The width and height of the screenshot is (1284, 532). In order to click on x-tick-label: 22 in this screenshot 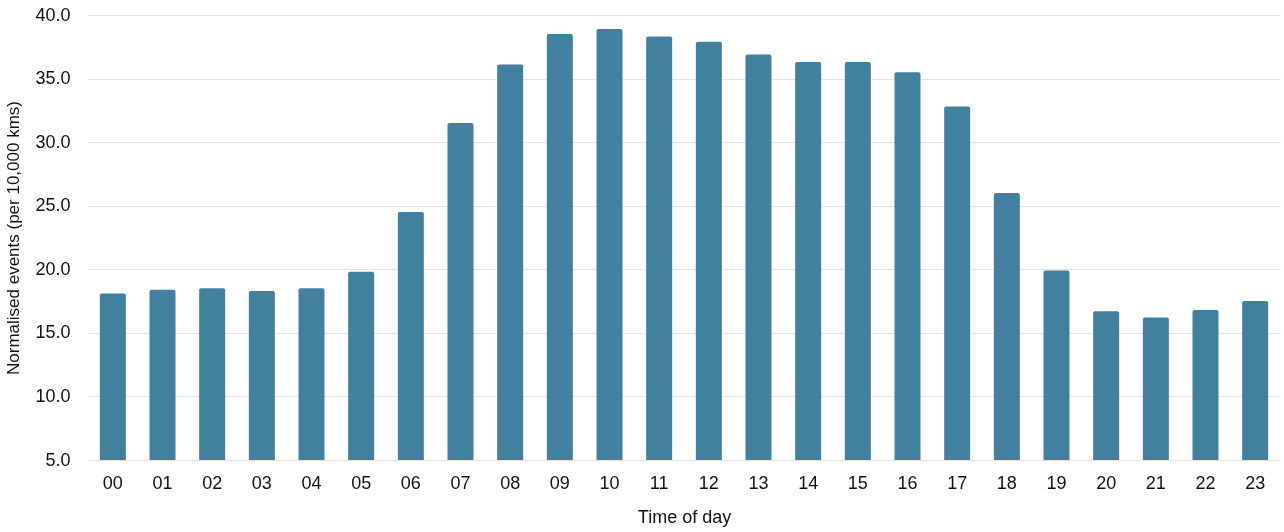, I will do `click(1205, 482)`.